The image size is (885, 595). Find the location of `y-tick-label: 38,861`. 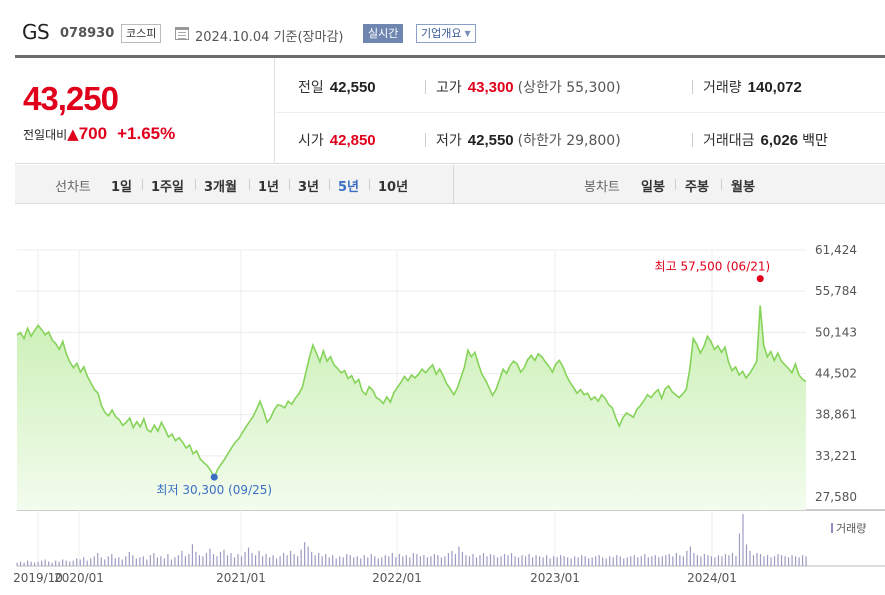

y-tick-label: 38,861 is located at coordinates (836, 415).